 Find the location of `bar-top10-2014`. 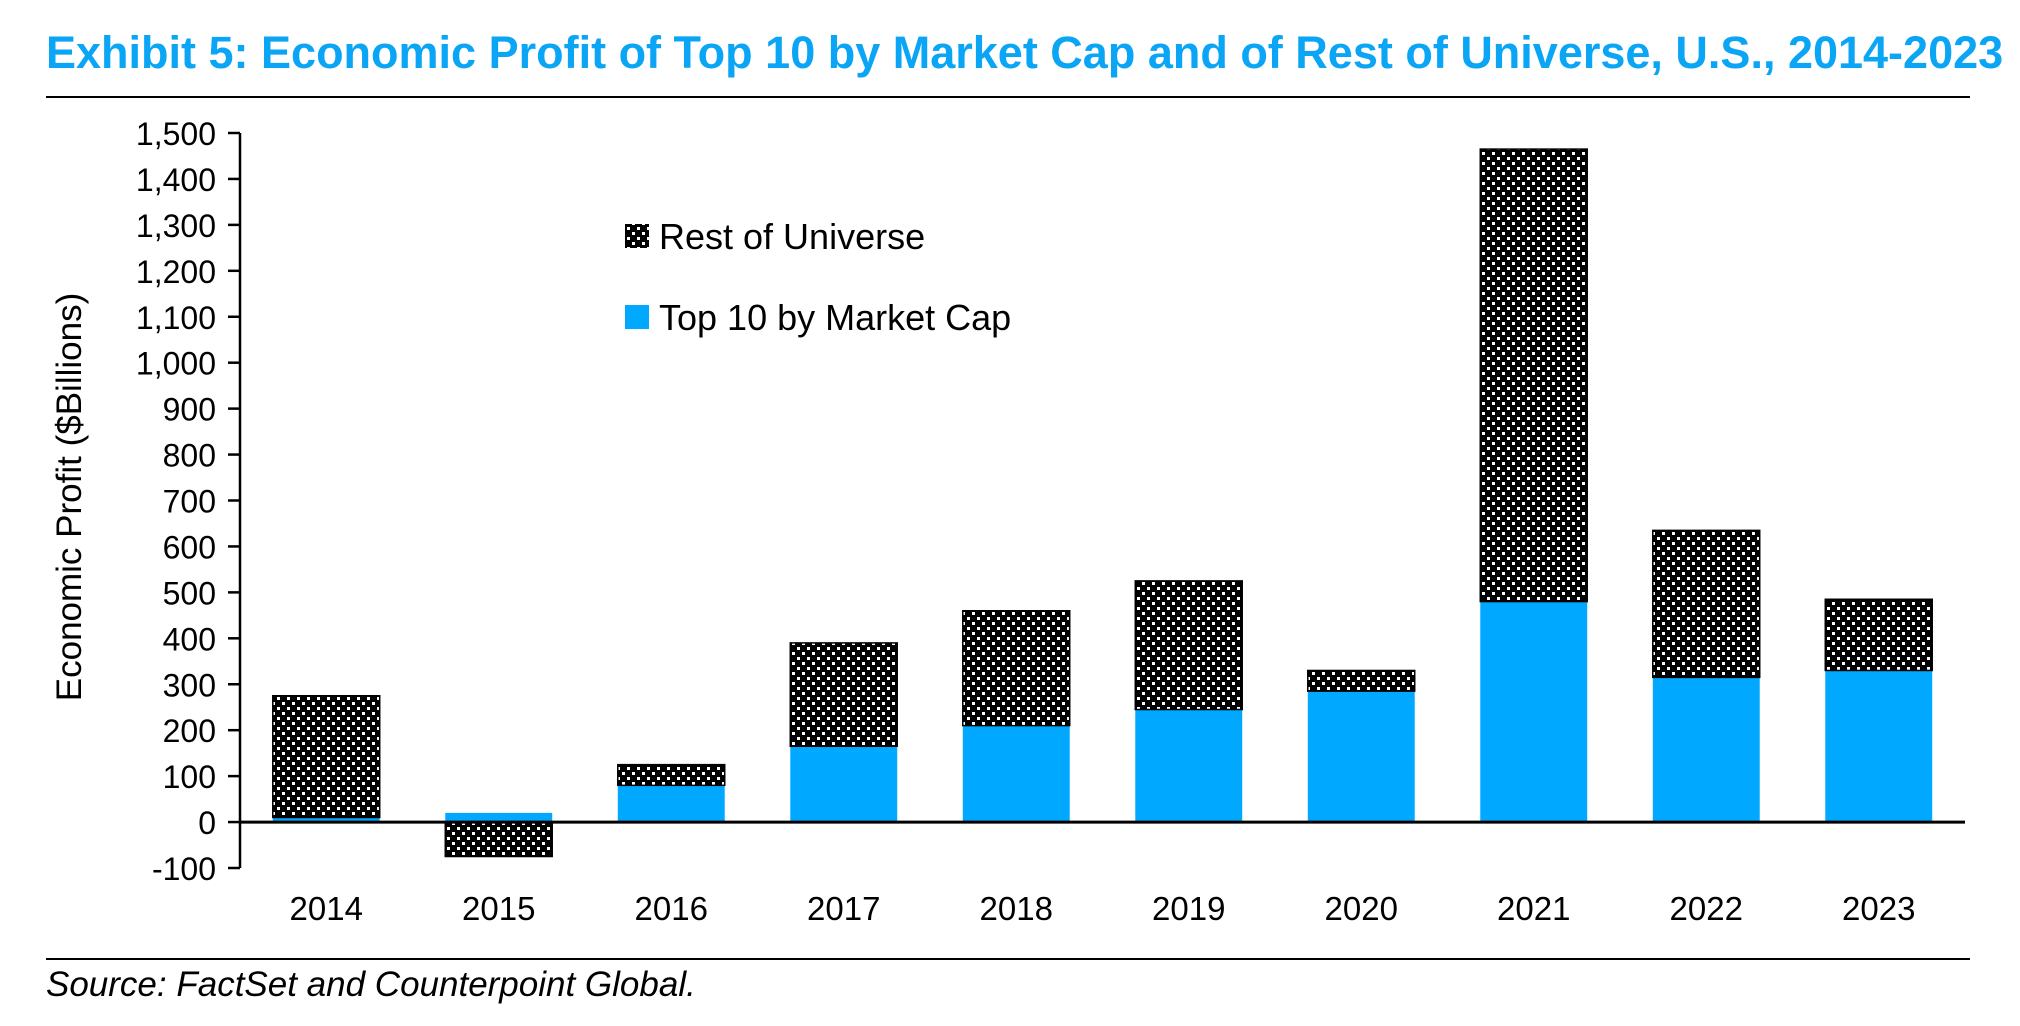

bar-top10-2014 is located at coordinates (326, 820).